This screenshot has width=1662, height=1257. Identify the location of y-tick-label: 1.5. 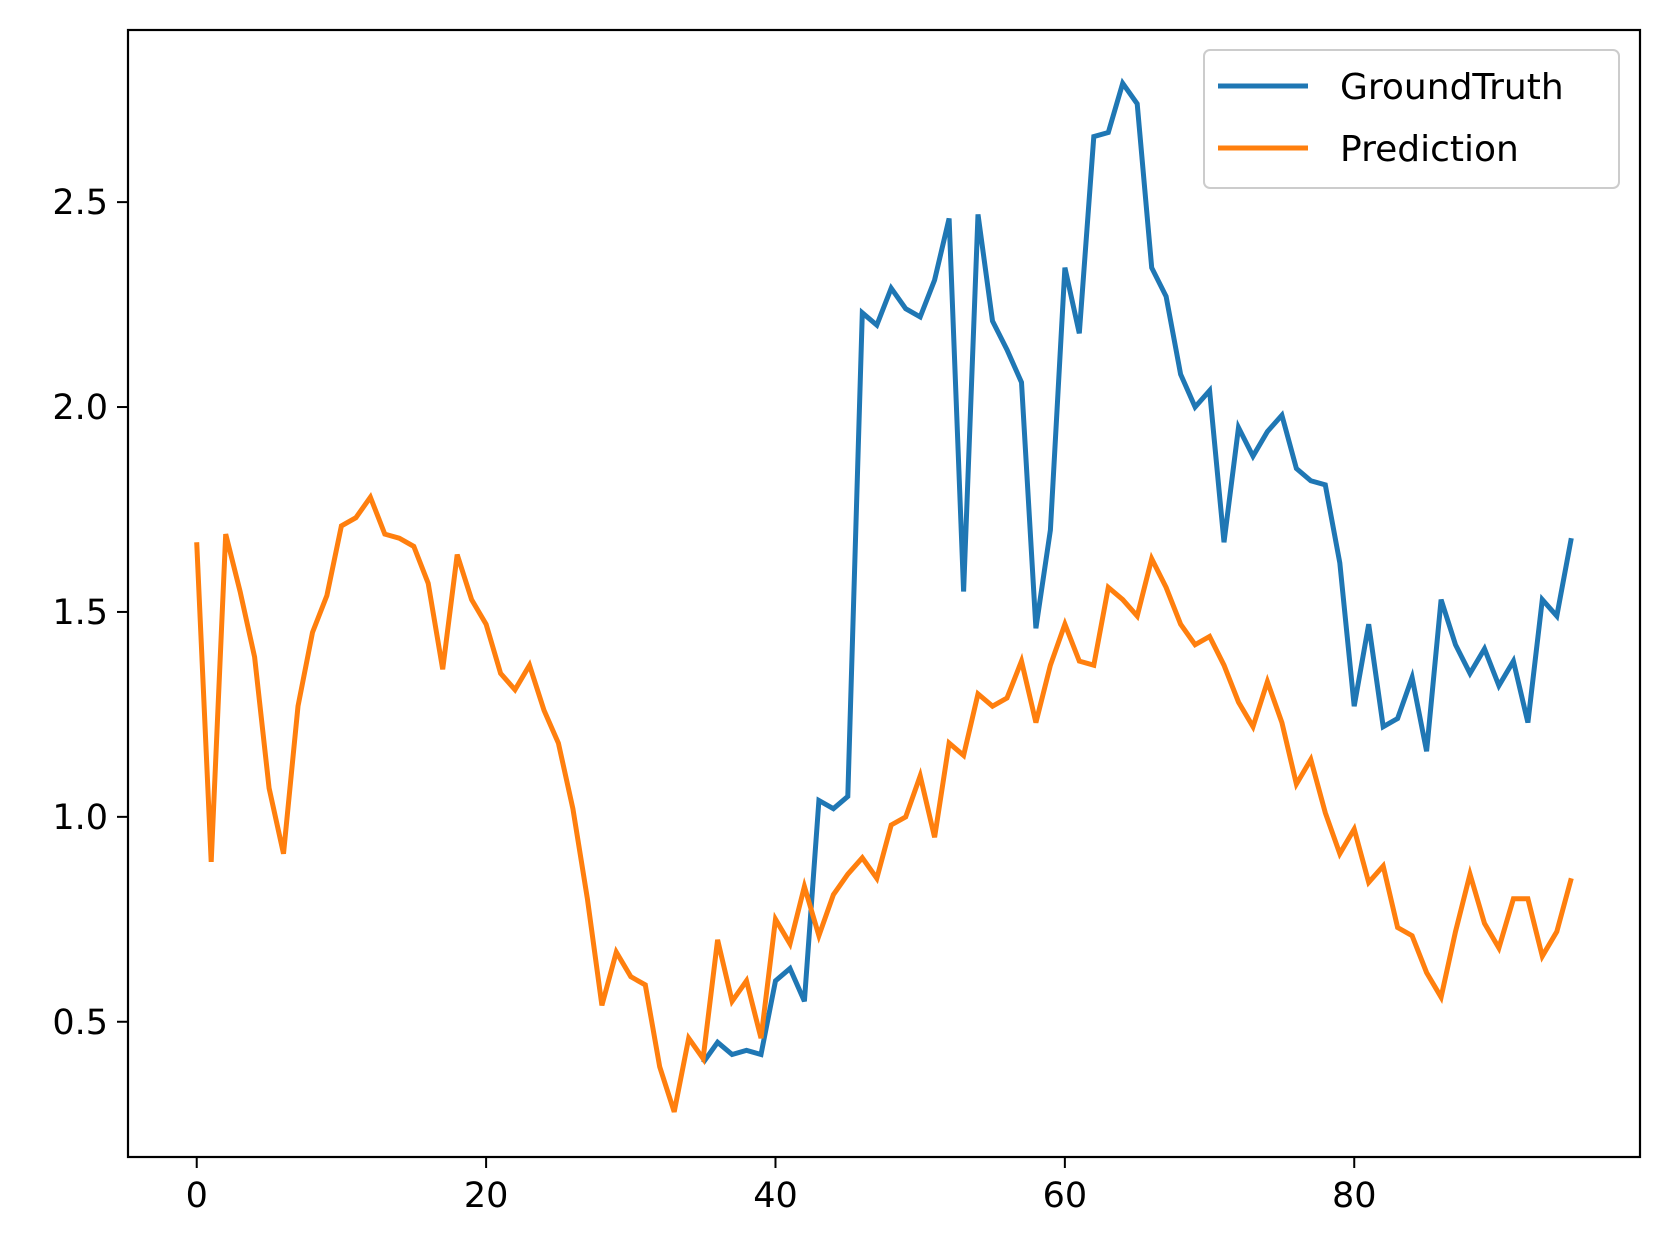
(80, 613).